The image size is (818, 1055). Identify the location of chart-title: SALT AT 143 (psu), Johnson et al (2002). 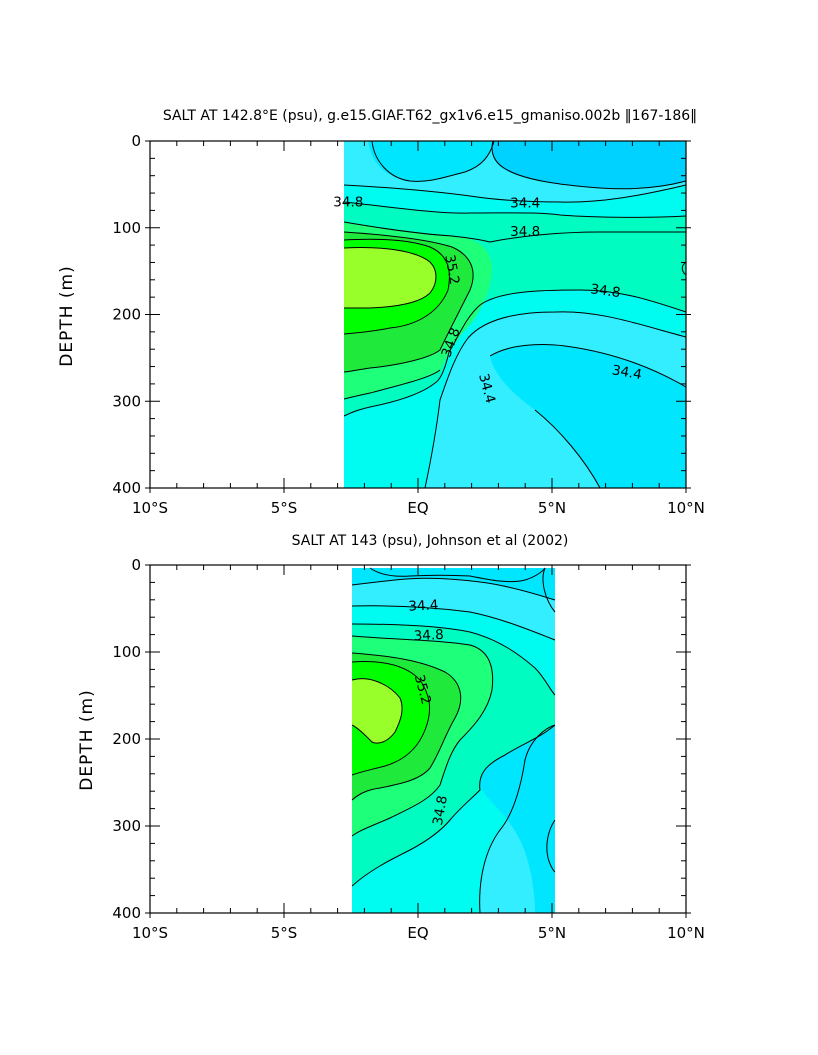
(430, 541).